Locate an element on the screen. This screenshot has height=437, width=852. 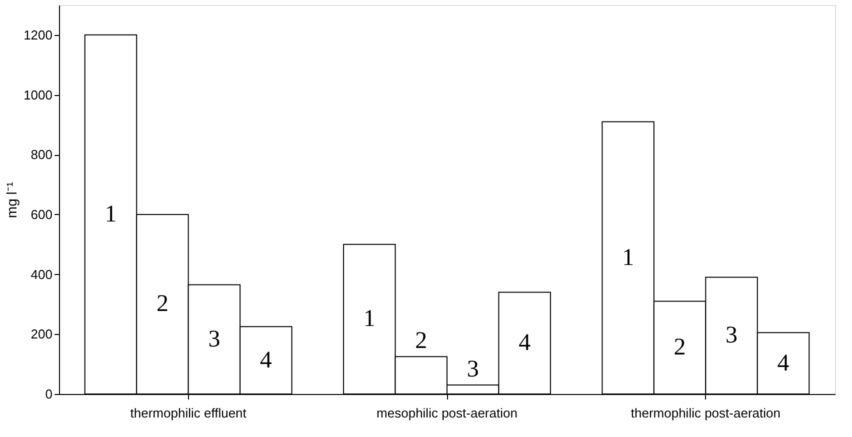
y-tick-label: 400 is located at coordinates (41, 274).